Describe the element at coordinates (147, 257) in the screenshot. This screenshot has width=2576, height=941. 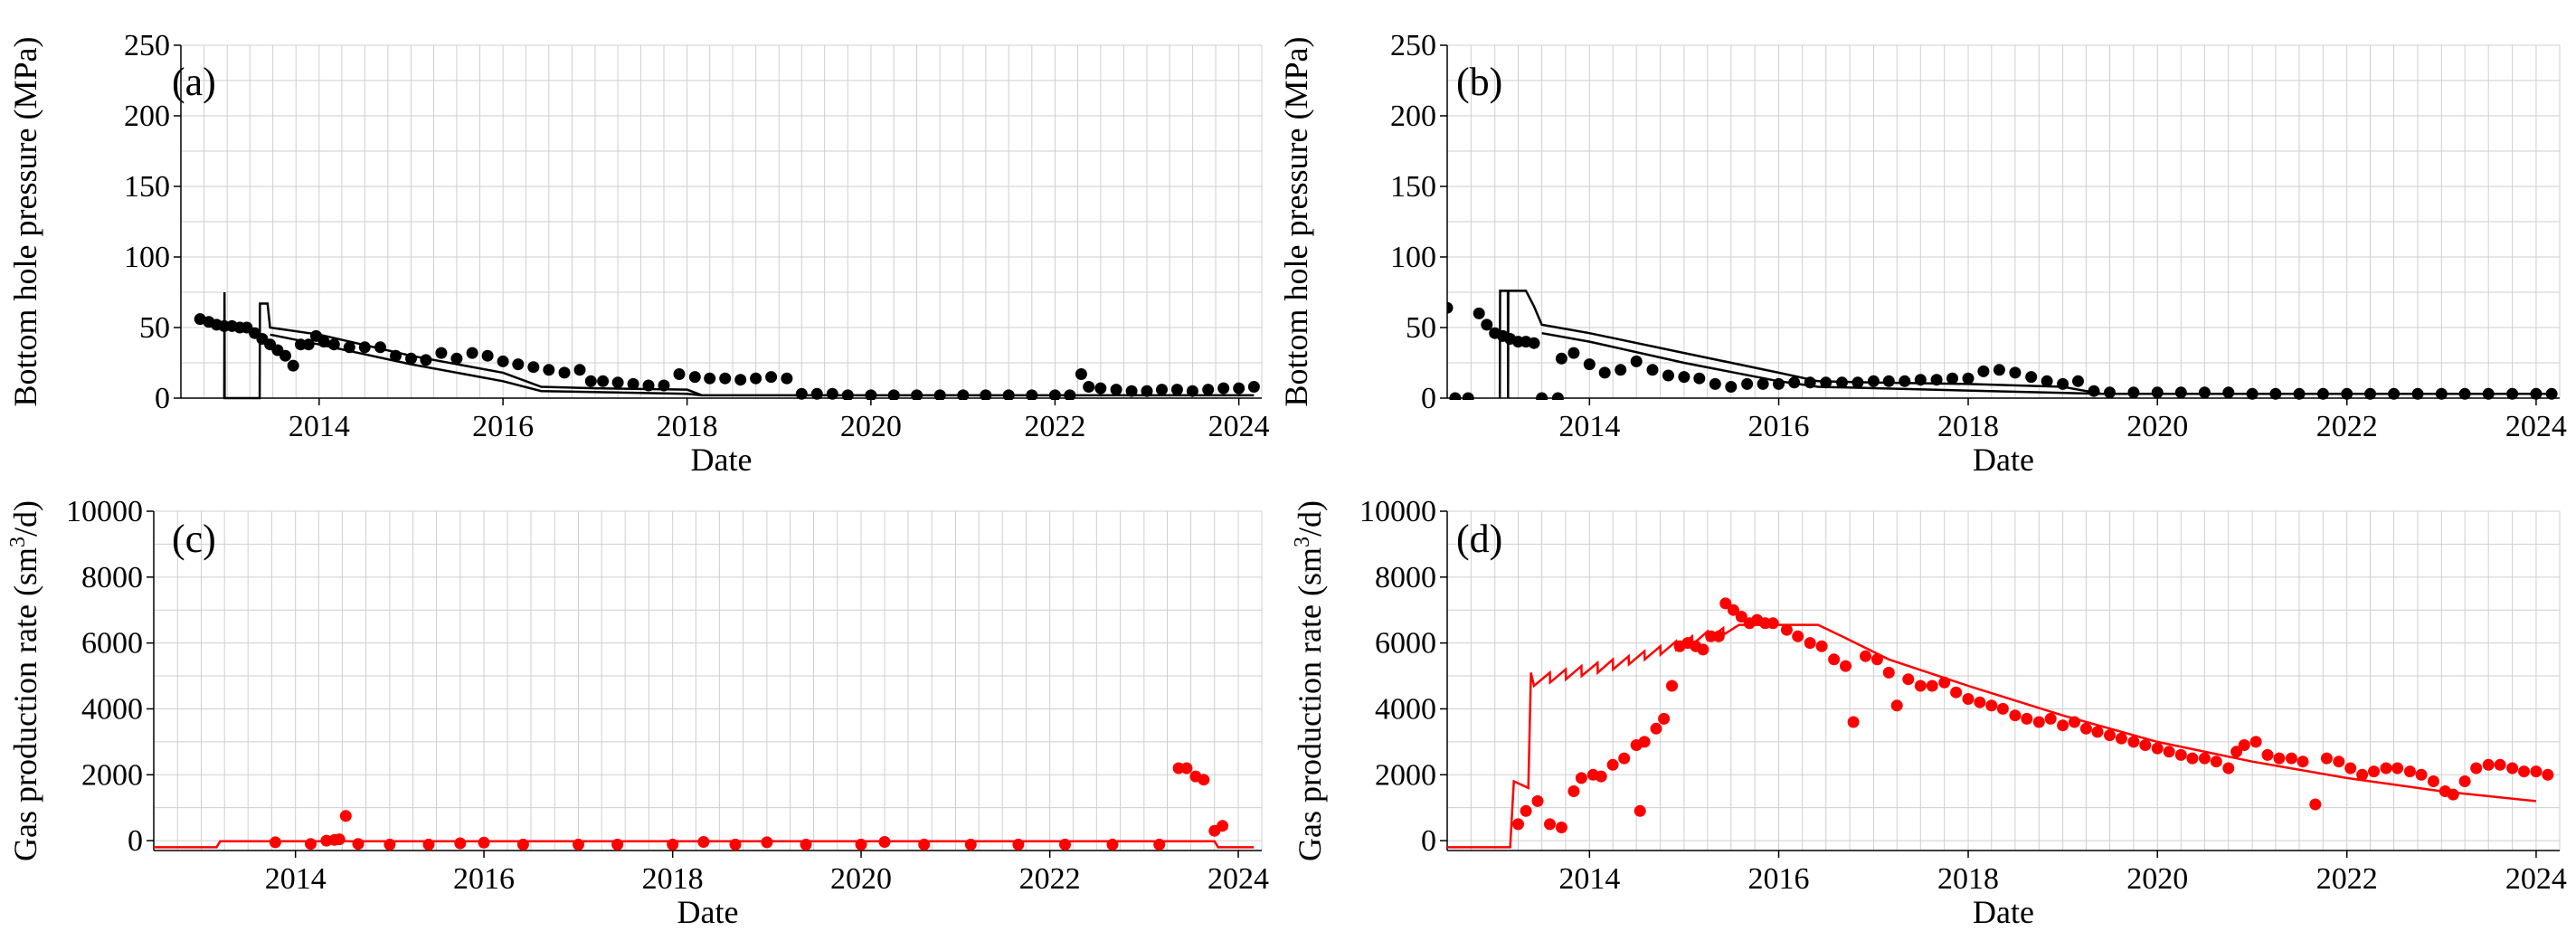
I see `y-tick-label: 100` at that location.